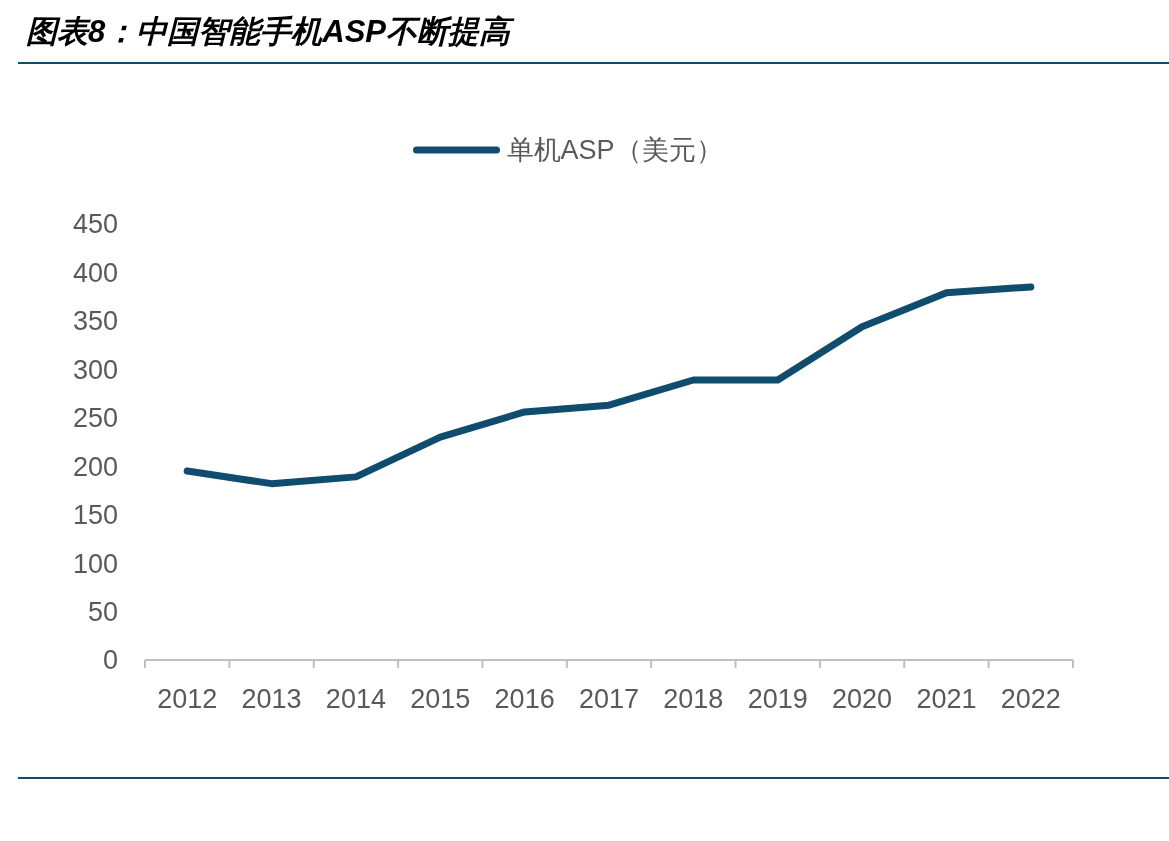 This screenshot has height=841, width=1169. Describe the element at coordinates (110, 660) in the screenshot. I see `y-tick-label: 0` at that location.